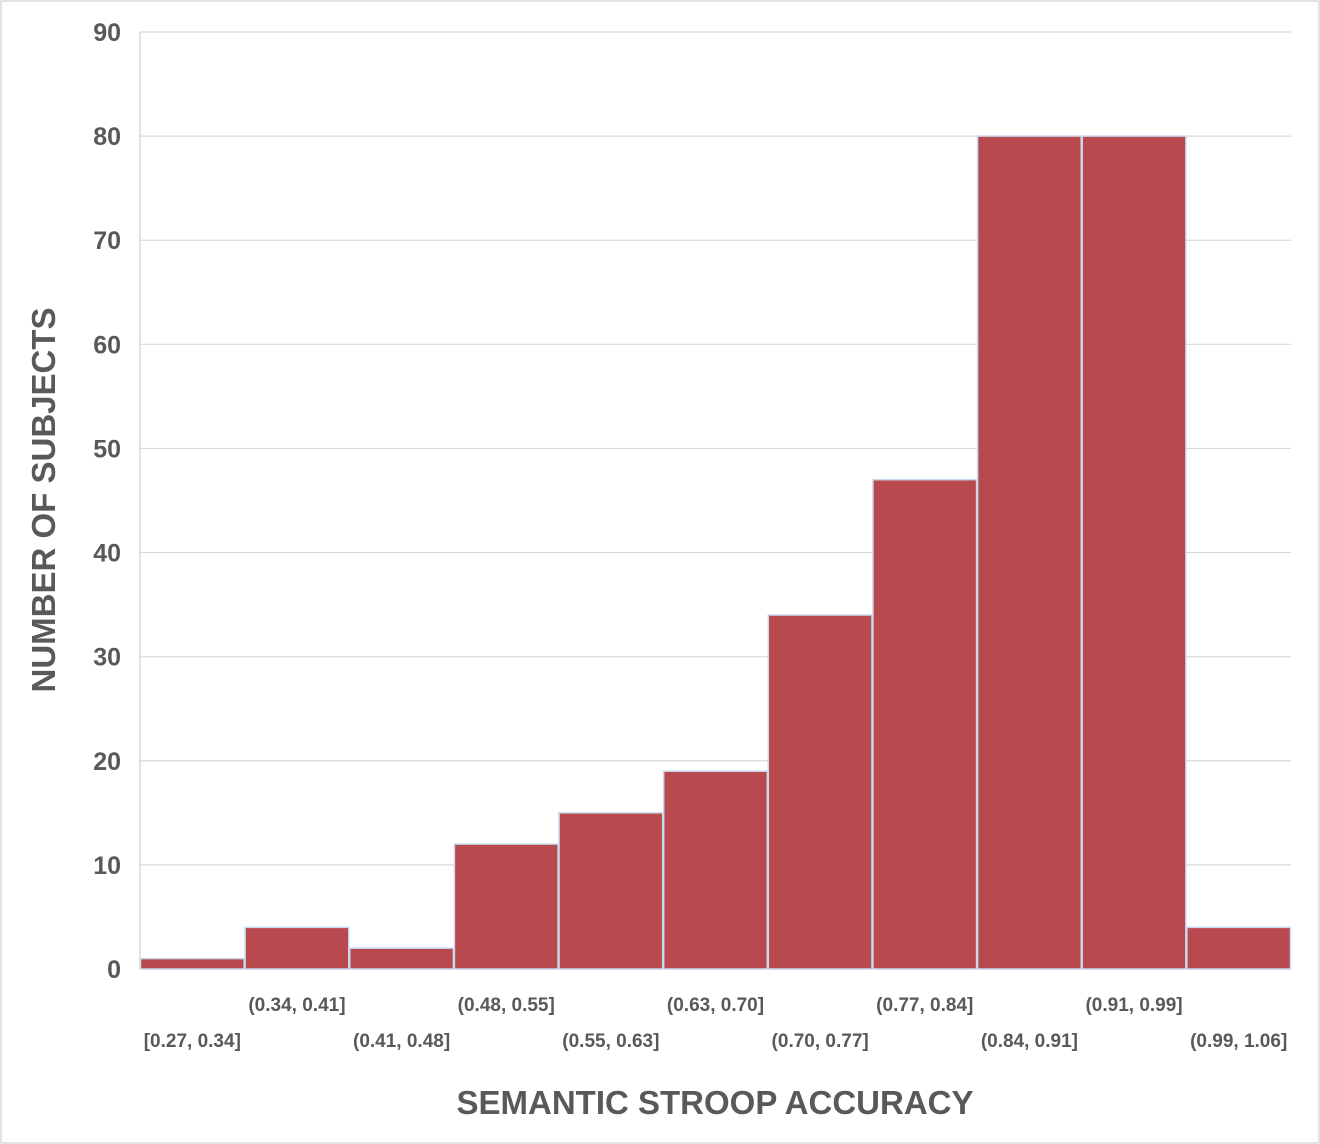 This screenshot has height=1144, width=1320. I want to click on y-tick-label-80: 80, so click(107, 137).